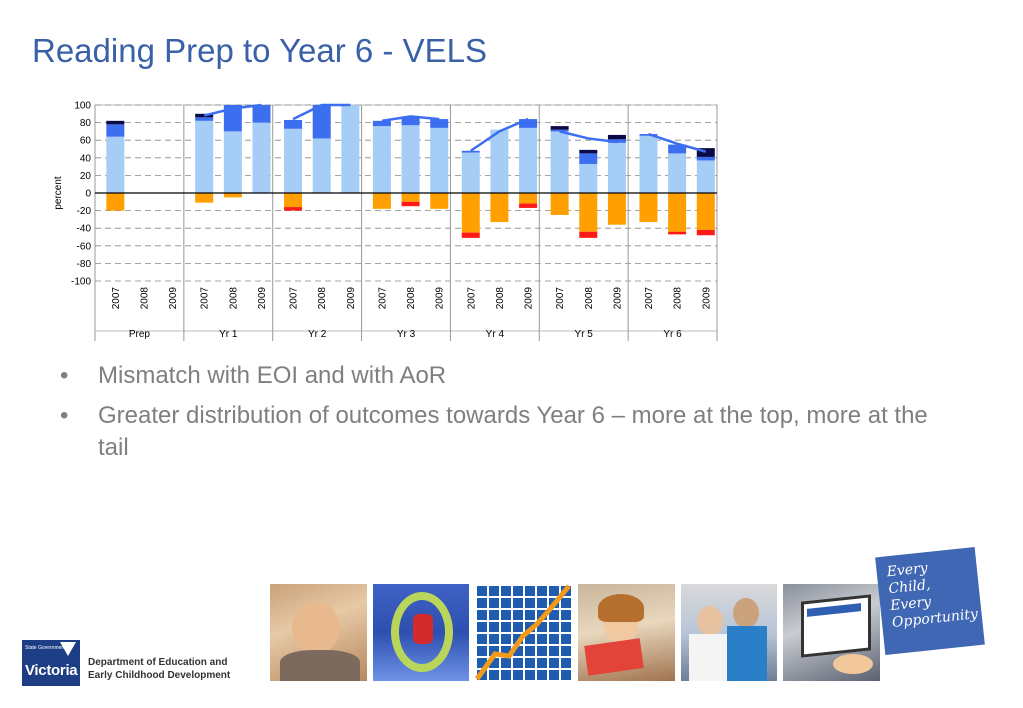 Image resolution: width=1023 pixels, height=708 pixels. Describe the element at coordinates (406, 334) in the screenshot. I see `group-label: Yr 3` at that location.